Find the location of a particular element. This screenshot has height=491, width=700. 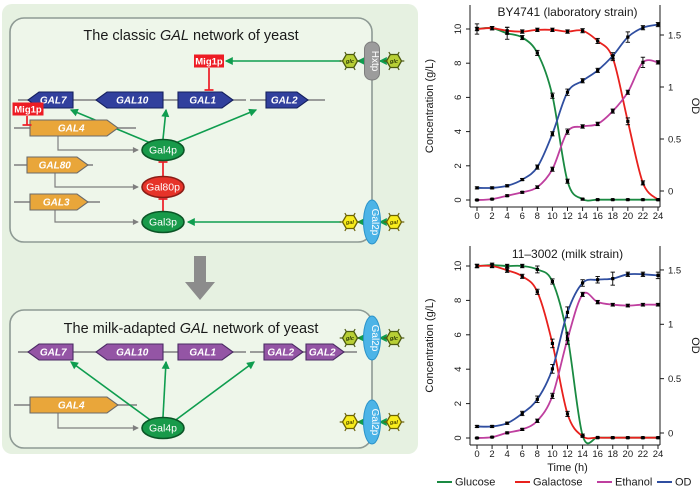

protein-Gal4p is located at coordinates (163, 428).